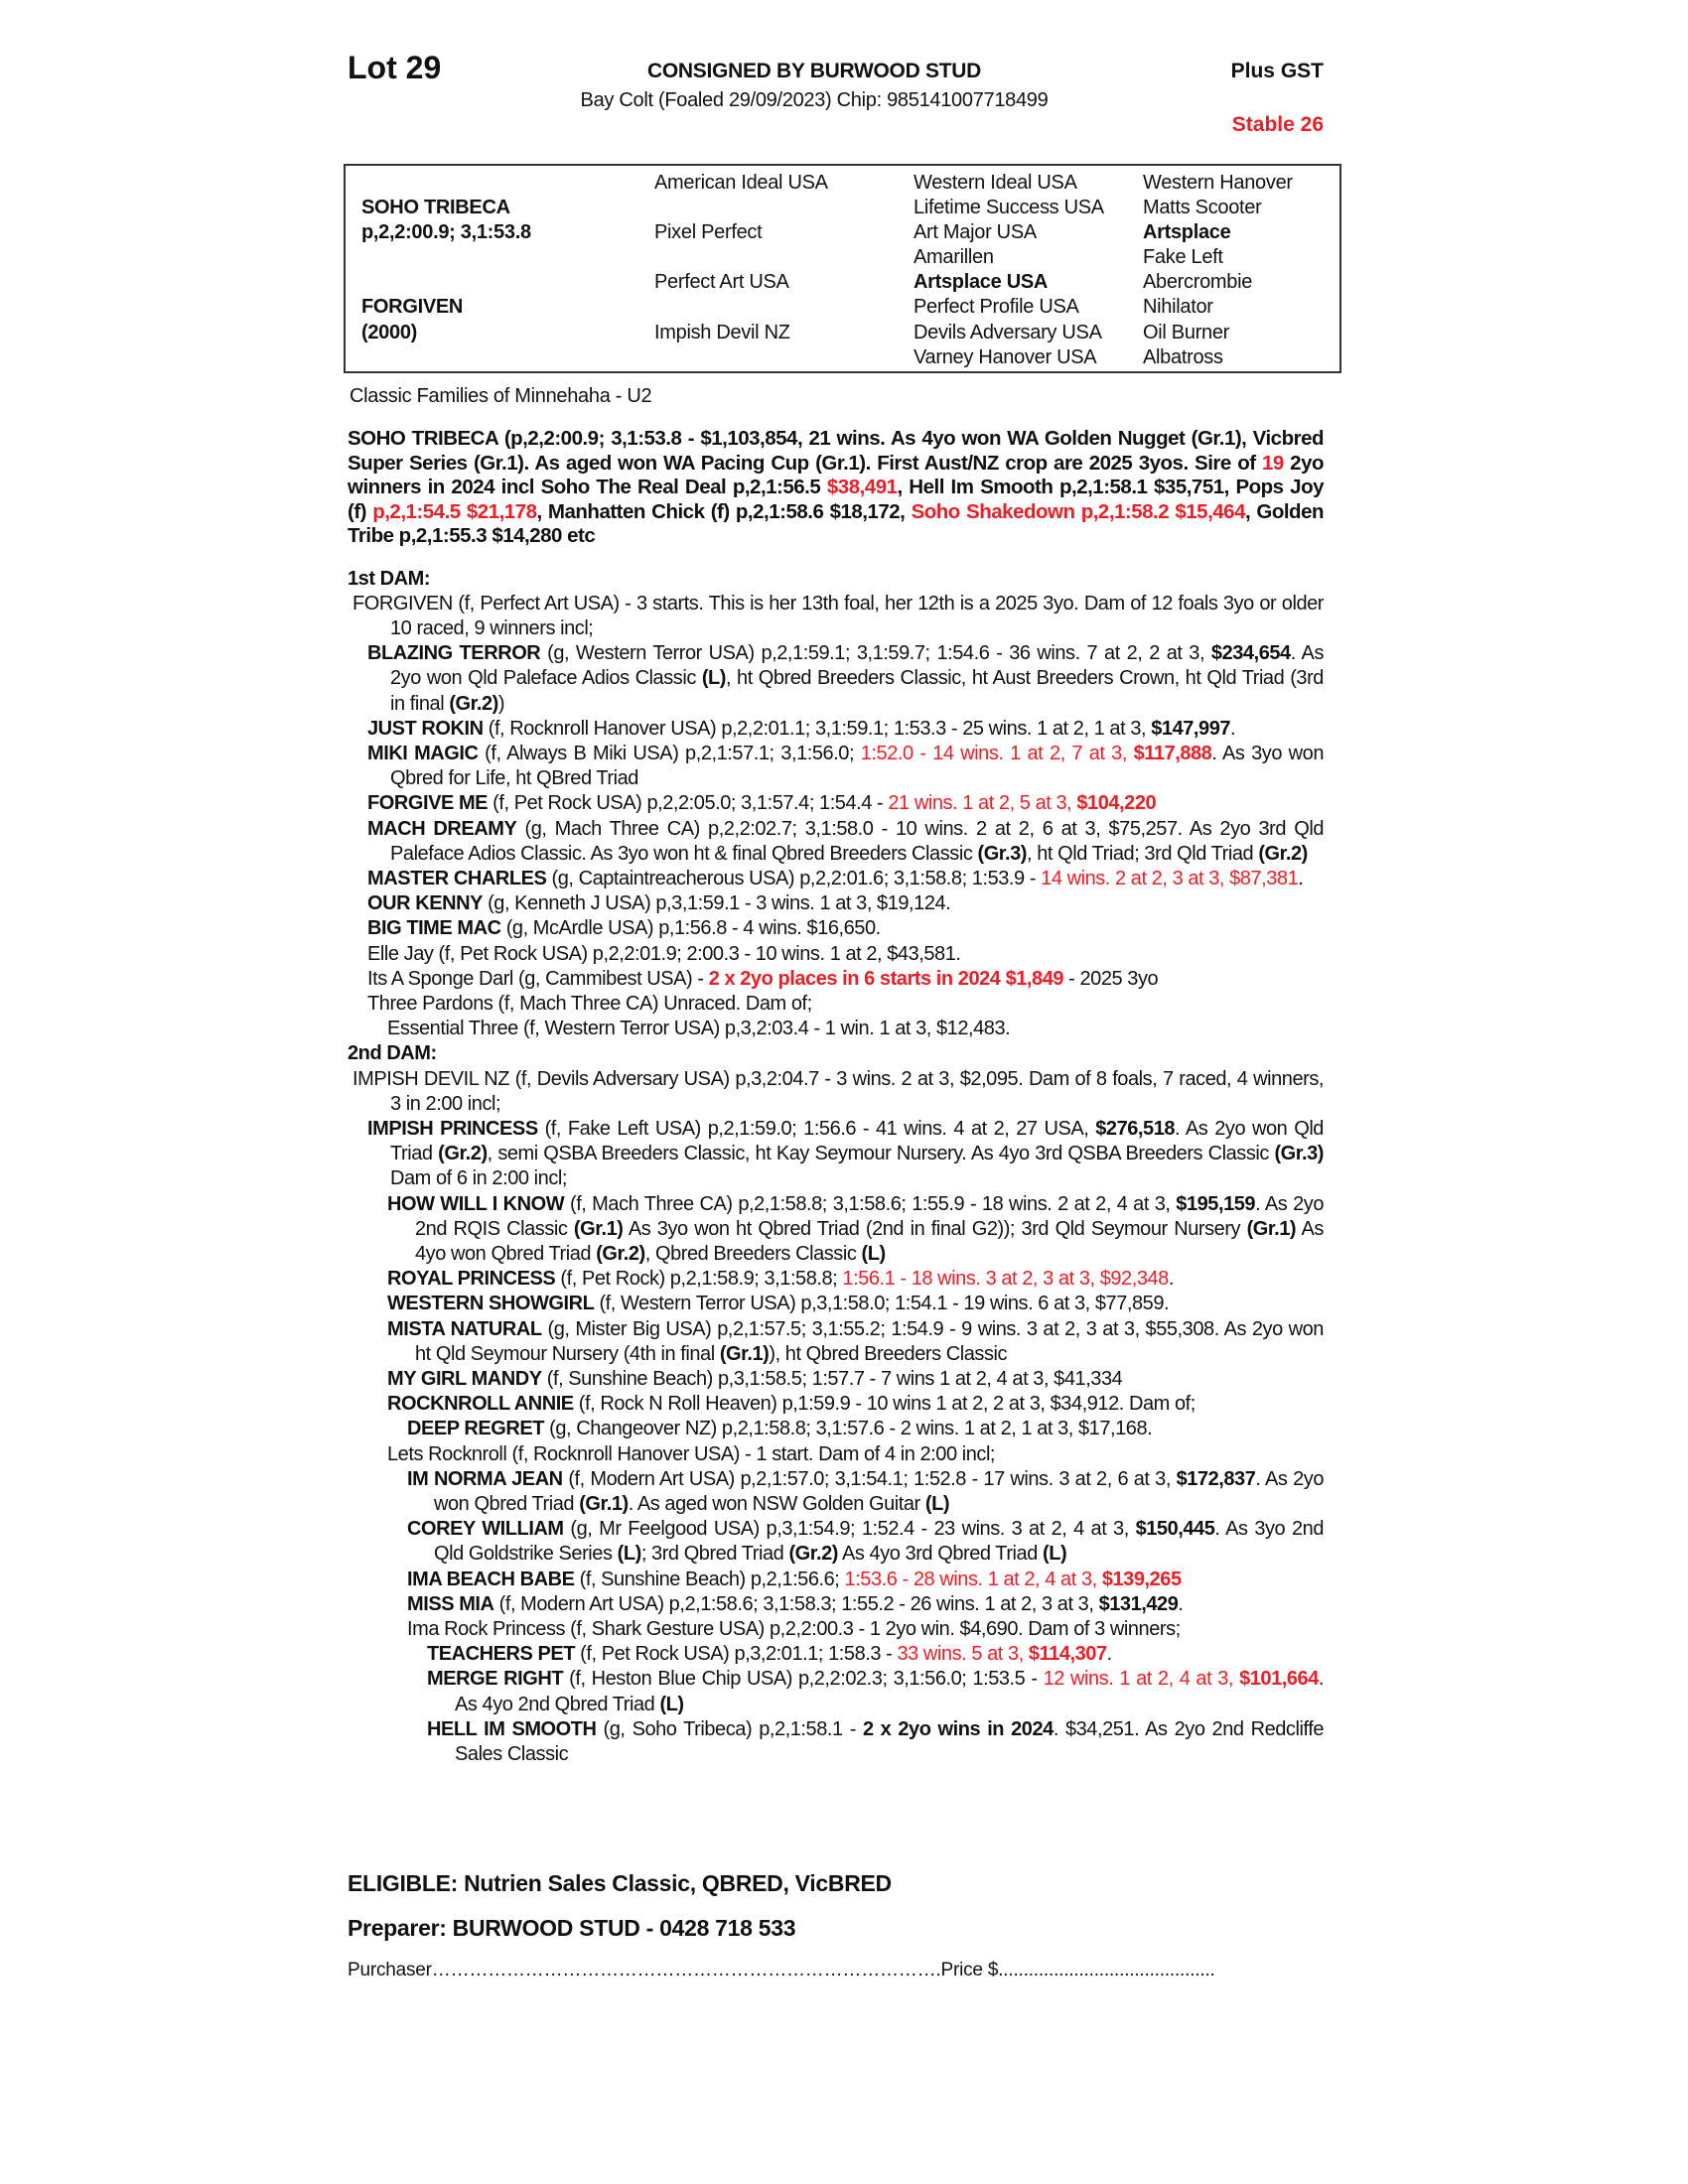 The width and height of the screenshot is (1688, 2184). Describe the element at coordinates (963, 1654) in the screenshot. I see `text-run: 33 wins. 5 at 3,` at that location.